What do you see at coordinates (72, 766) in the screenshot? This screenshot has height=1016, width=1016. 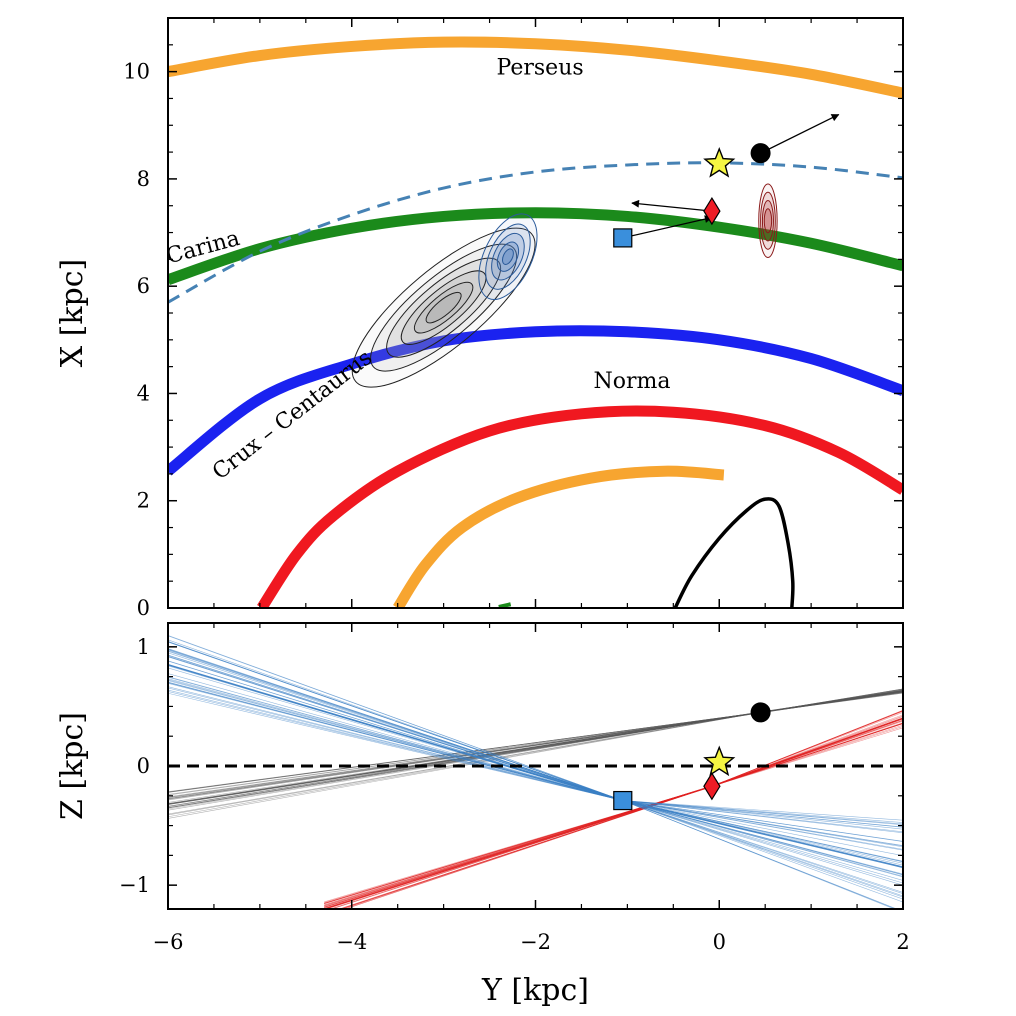 I see `bottom-y-axis-title: Z [kpc]` at bounding box center [72, 766].